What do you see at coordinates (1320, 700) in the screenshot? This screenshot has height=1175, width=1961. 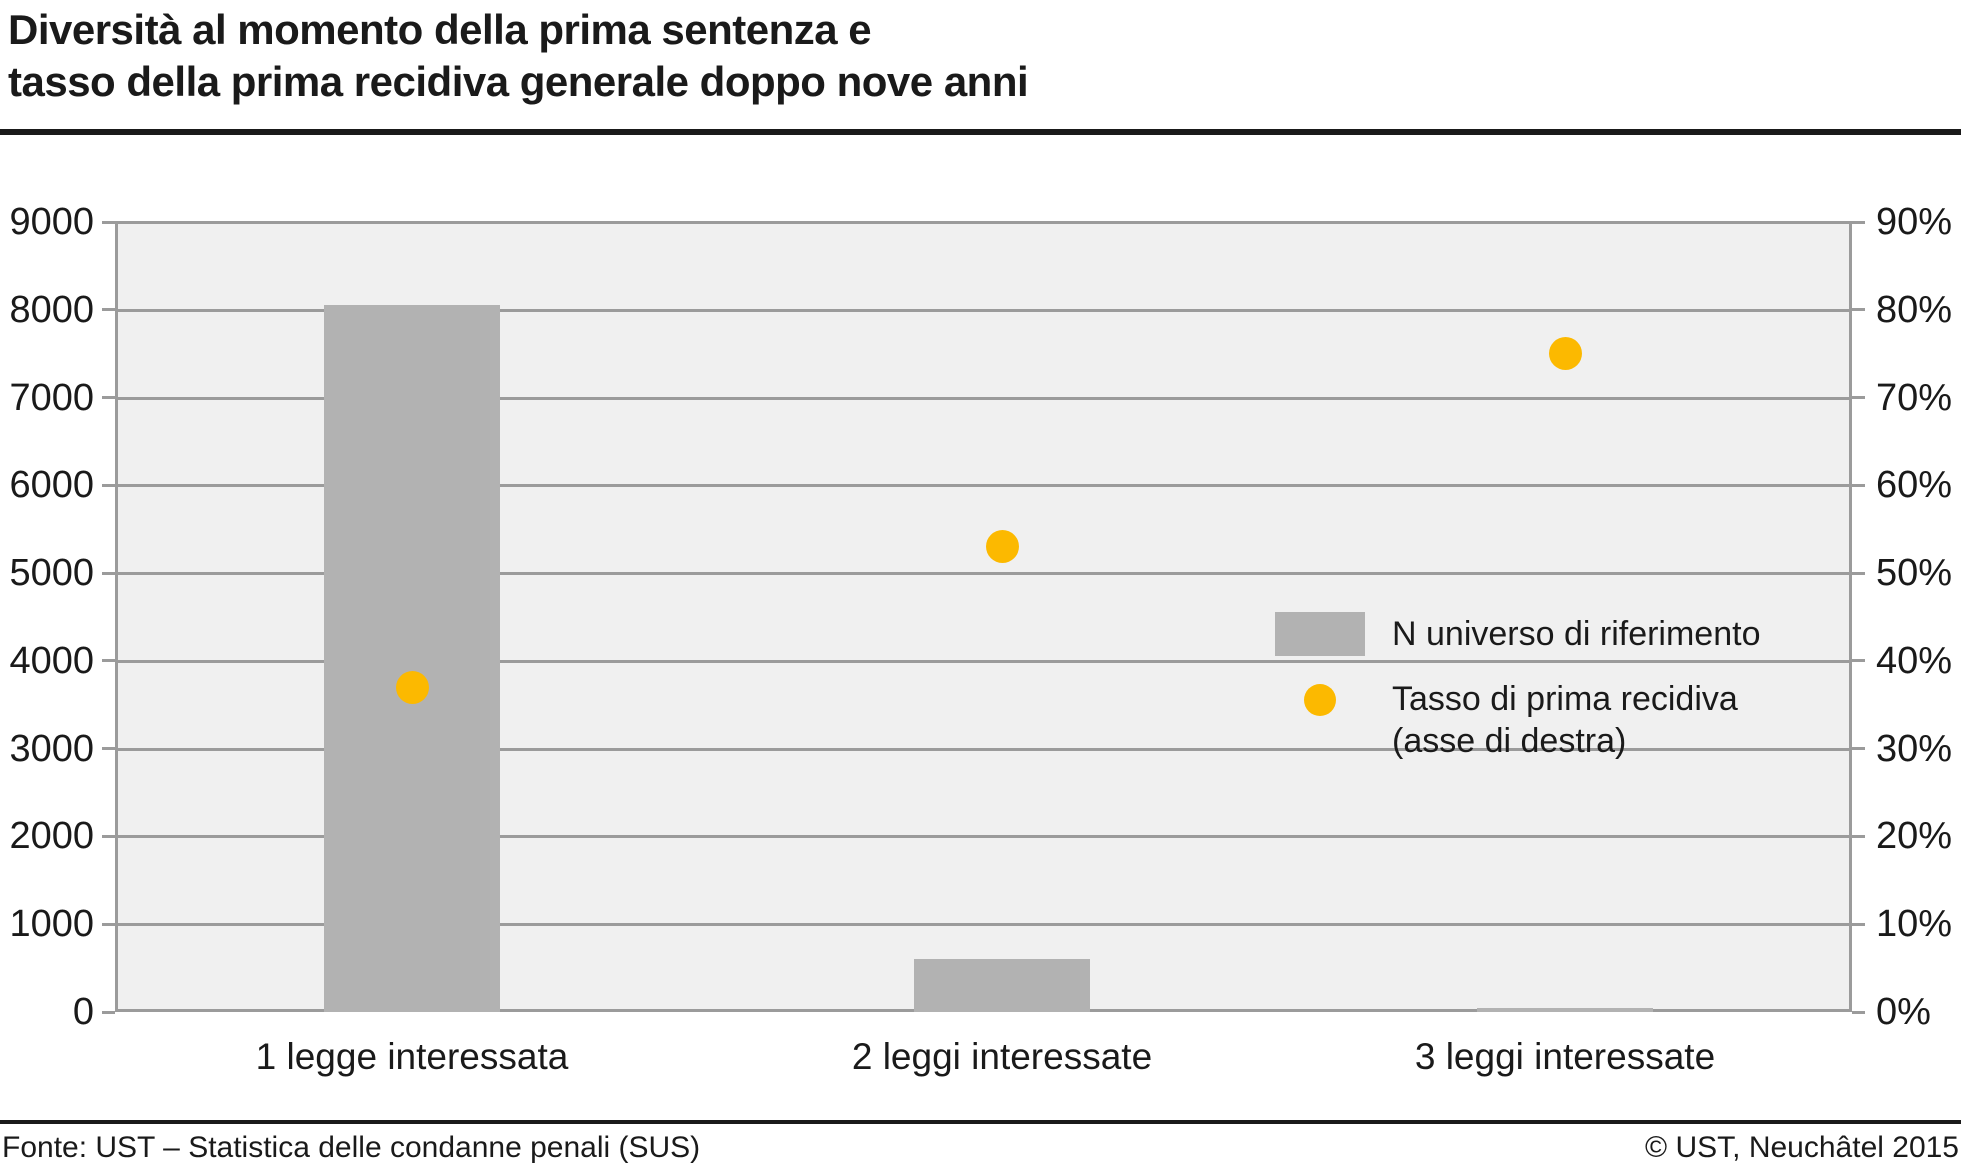 I see `point-dot-icon` at bounding box center [1320, 700].